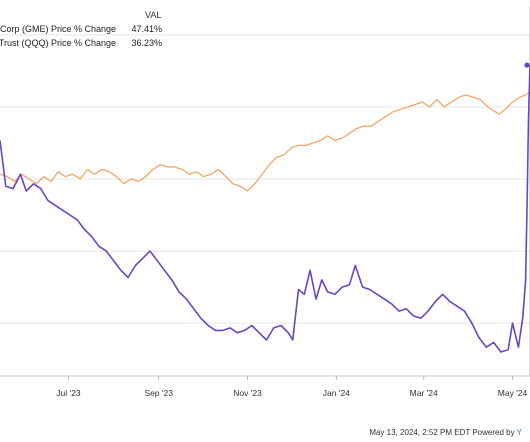 This screenshot has height=442, width=530. I want to click on legend-item-label: QQQ Trust (QQQ) Price % Change, so click(58, 43).